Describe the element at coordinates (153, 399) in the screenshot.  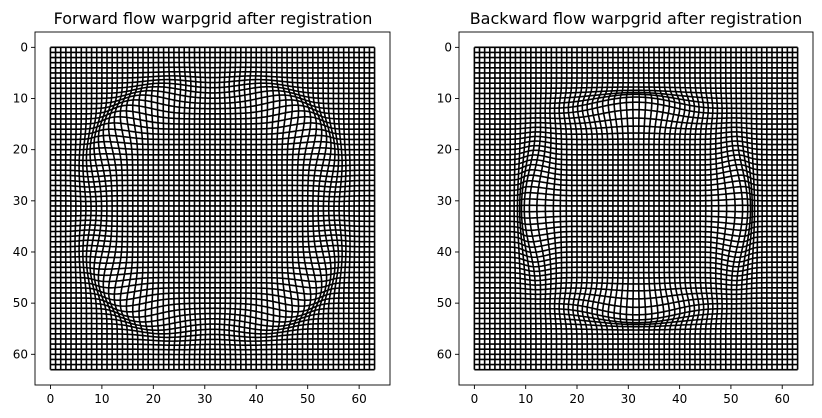
I see `x-tick-label: 20` at that location.